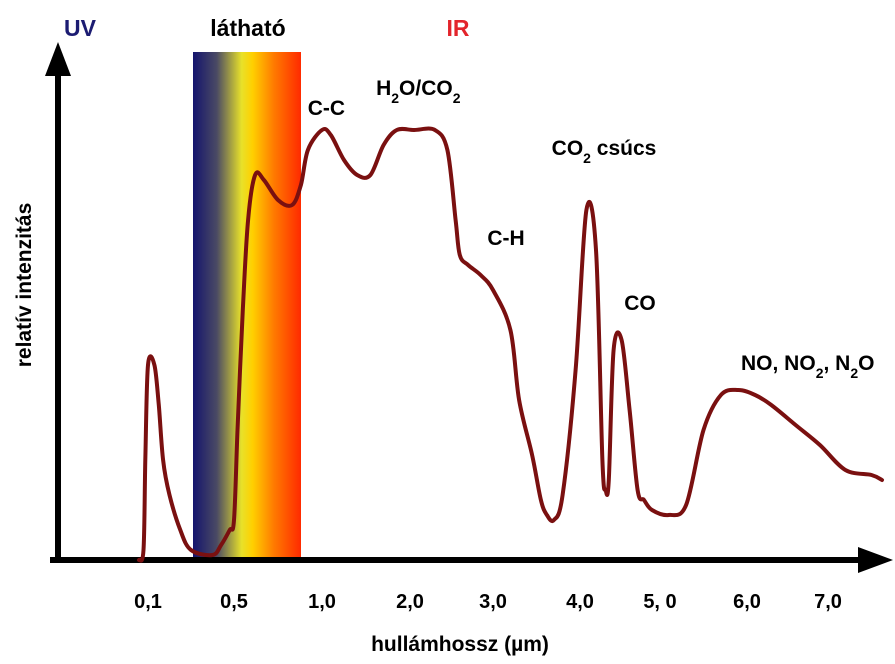 This screenshot has height=664, width=895. I want to click on visible-spectrum-band, so click(247, 306).